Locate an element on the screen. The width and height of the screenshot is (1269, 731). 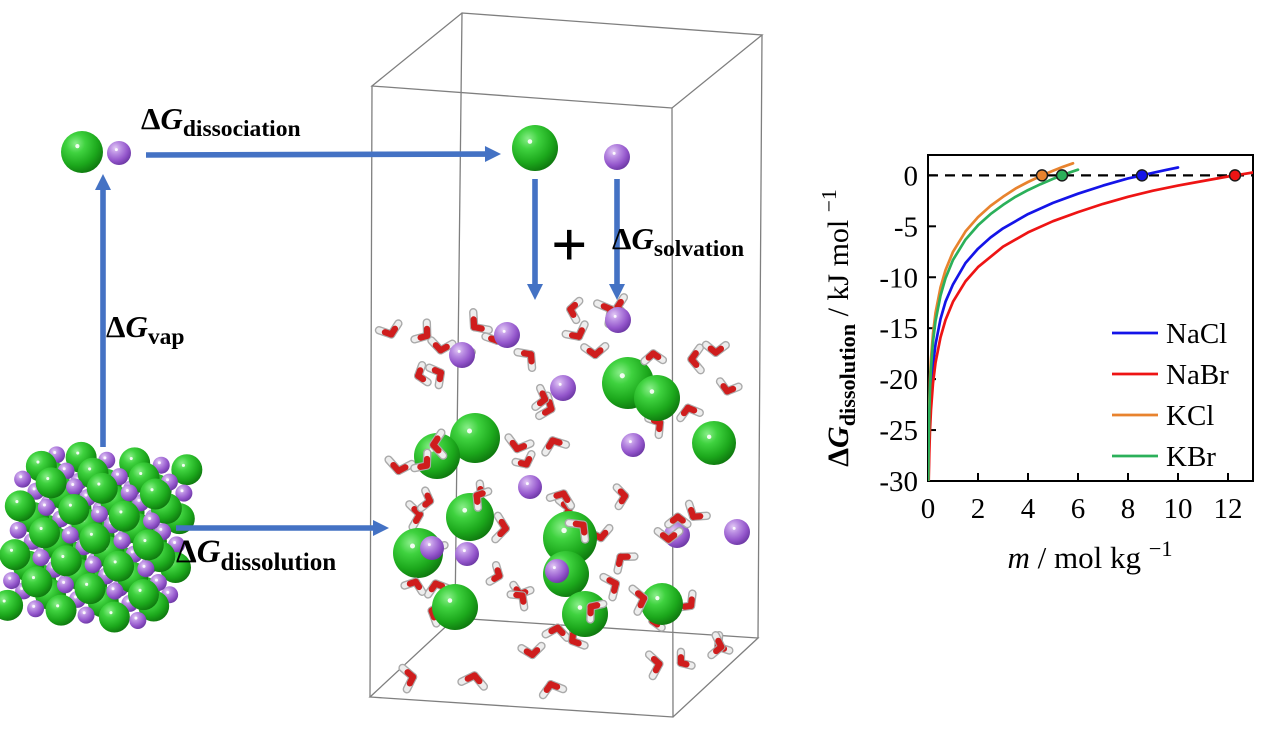
x-tick-label: 0 is located at coordinates (928, 509).